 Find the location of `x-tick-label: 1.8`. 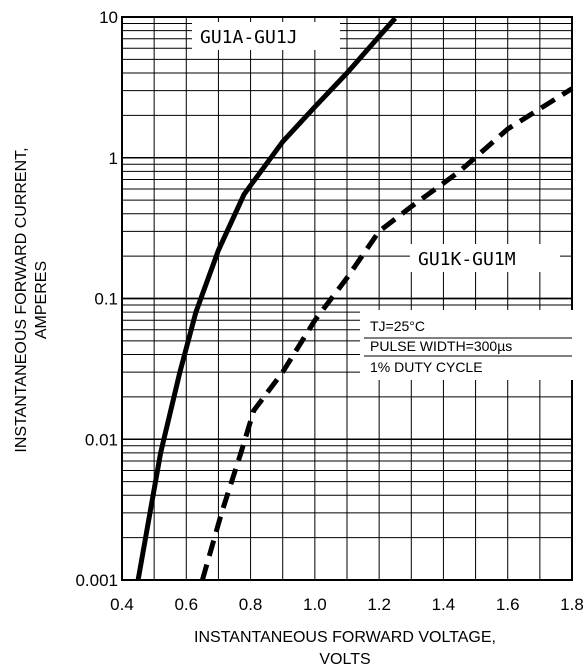

x-tick-label: 1.8 is located at coordinates (572, 604).